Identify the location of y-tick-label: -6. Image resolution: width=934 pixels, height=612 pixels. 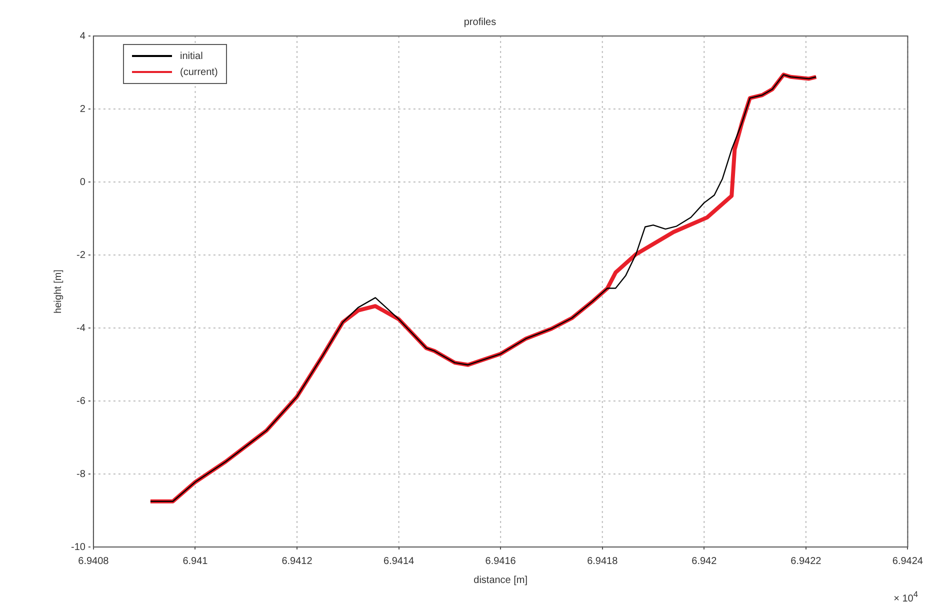
(81, 401).